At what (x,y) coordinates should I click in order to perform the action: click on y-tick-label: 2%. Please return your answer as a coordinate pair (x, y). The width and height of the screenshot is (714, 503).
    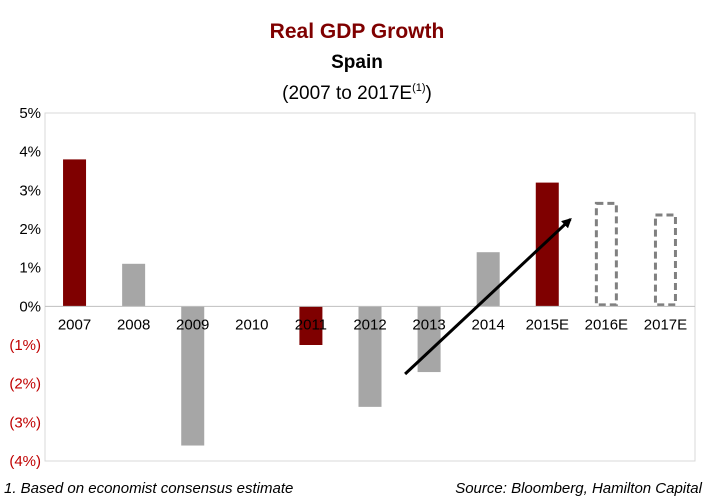
    Looking at the image, I should click on (30, 229).